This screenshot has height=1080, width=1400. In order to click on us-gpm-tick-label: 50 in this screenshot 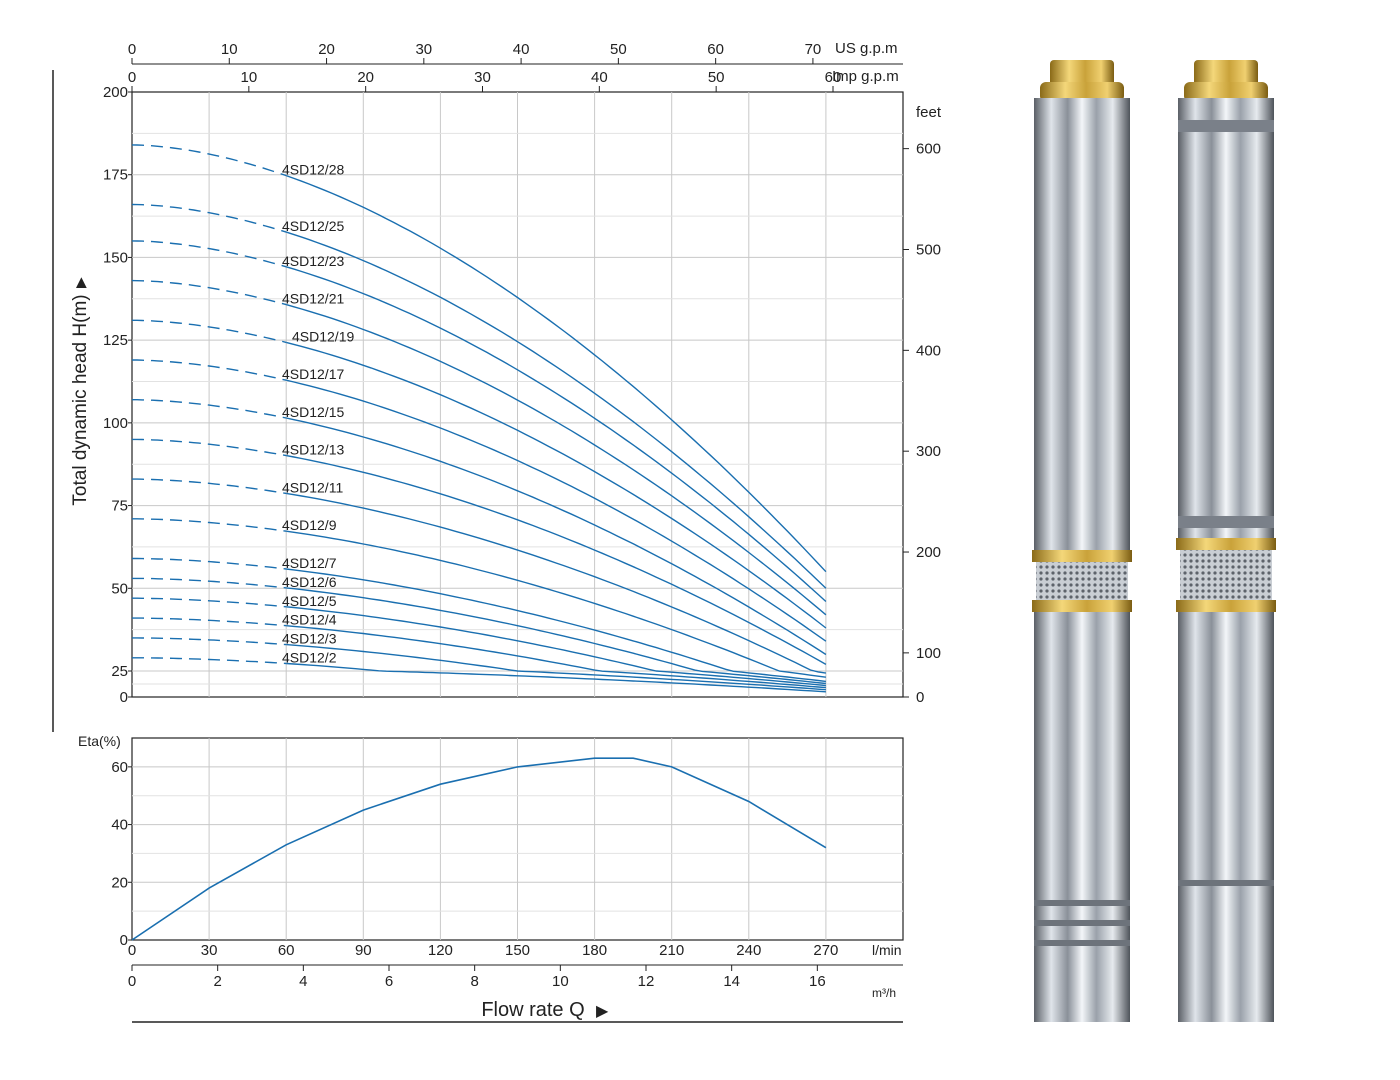, I will do `click(618, 49)`.